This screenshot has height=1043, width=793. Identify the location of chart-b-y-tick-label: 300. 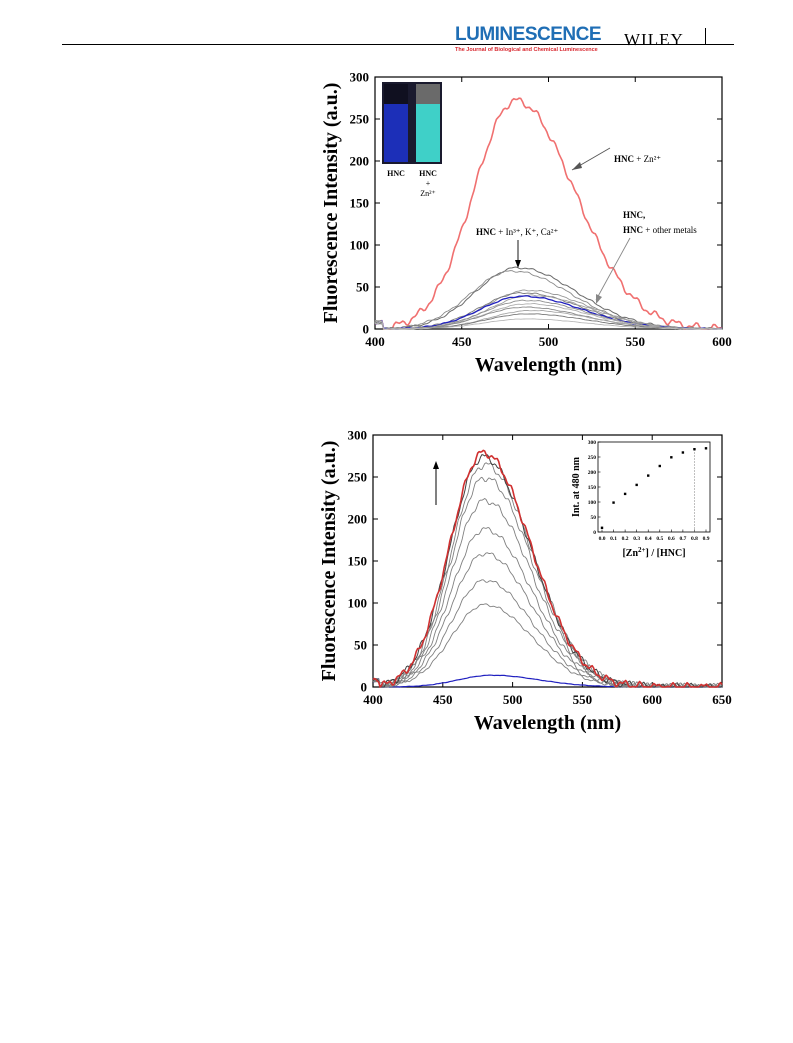
(358, 435).